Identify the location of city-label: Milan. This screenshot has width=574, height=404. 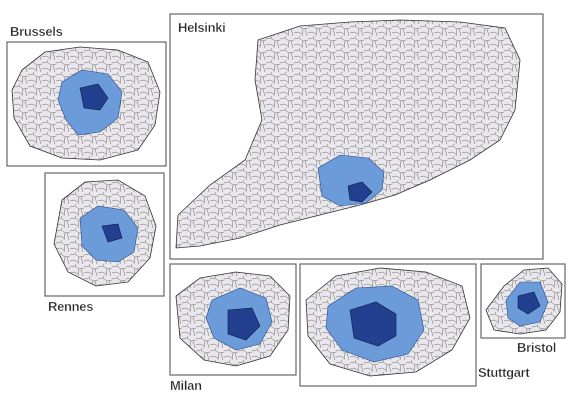
(186, 385).